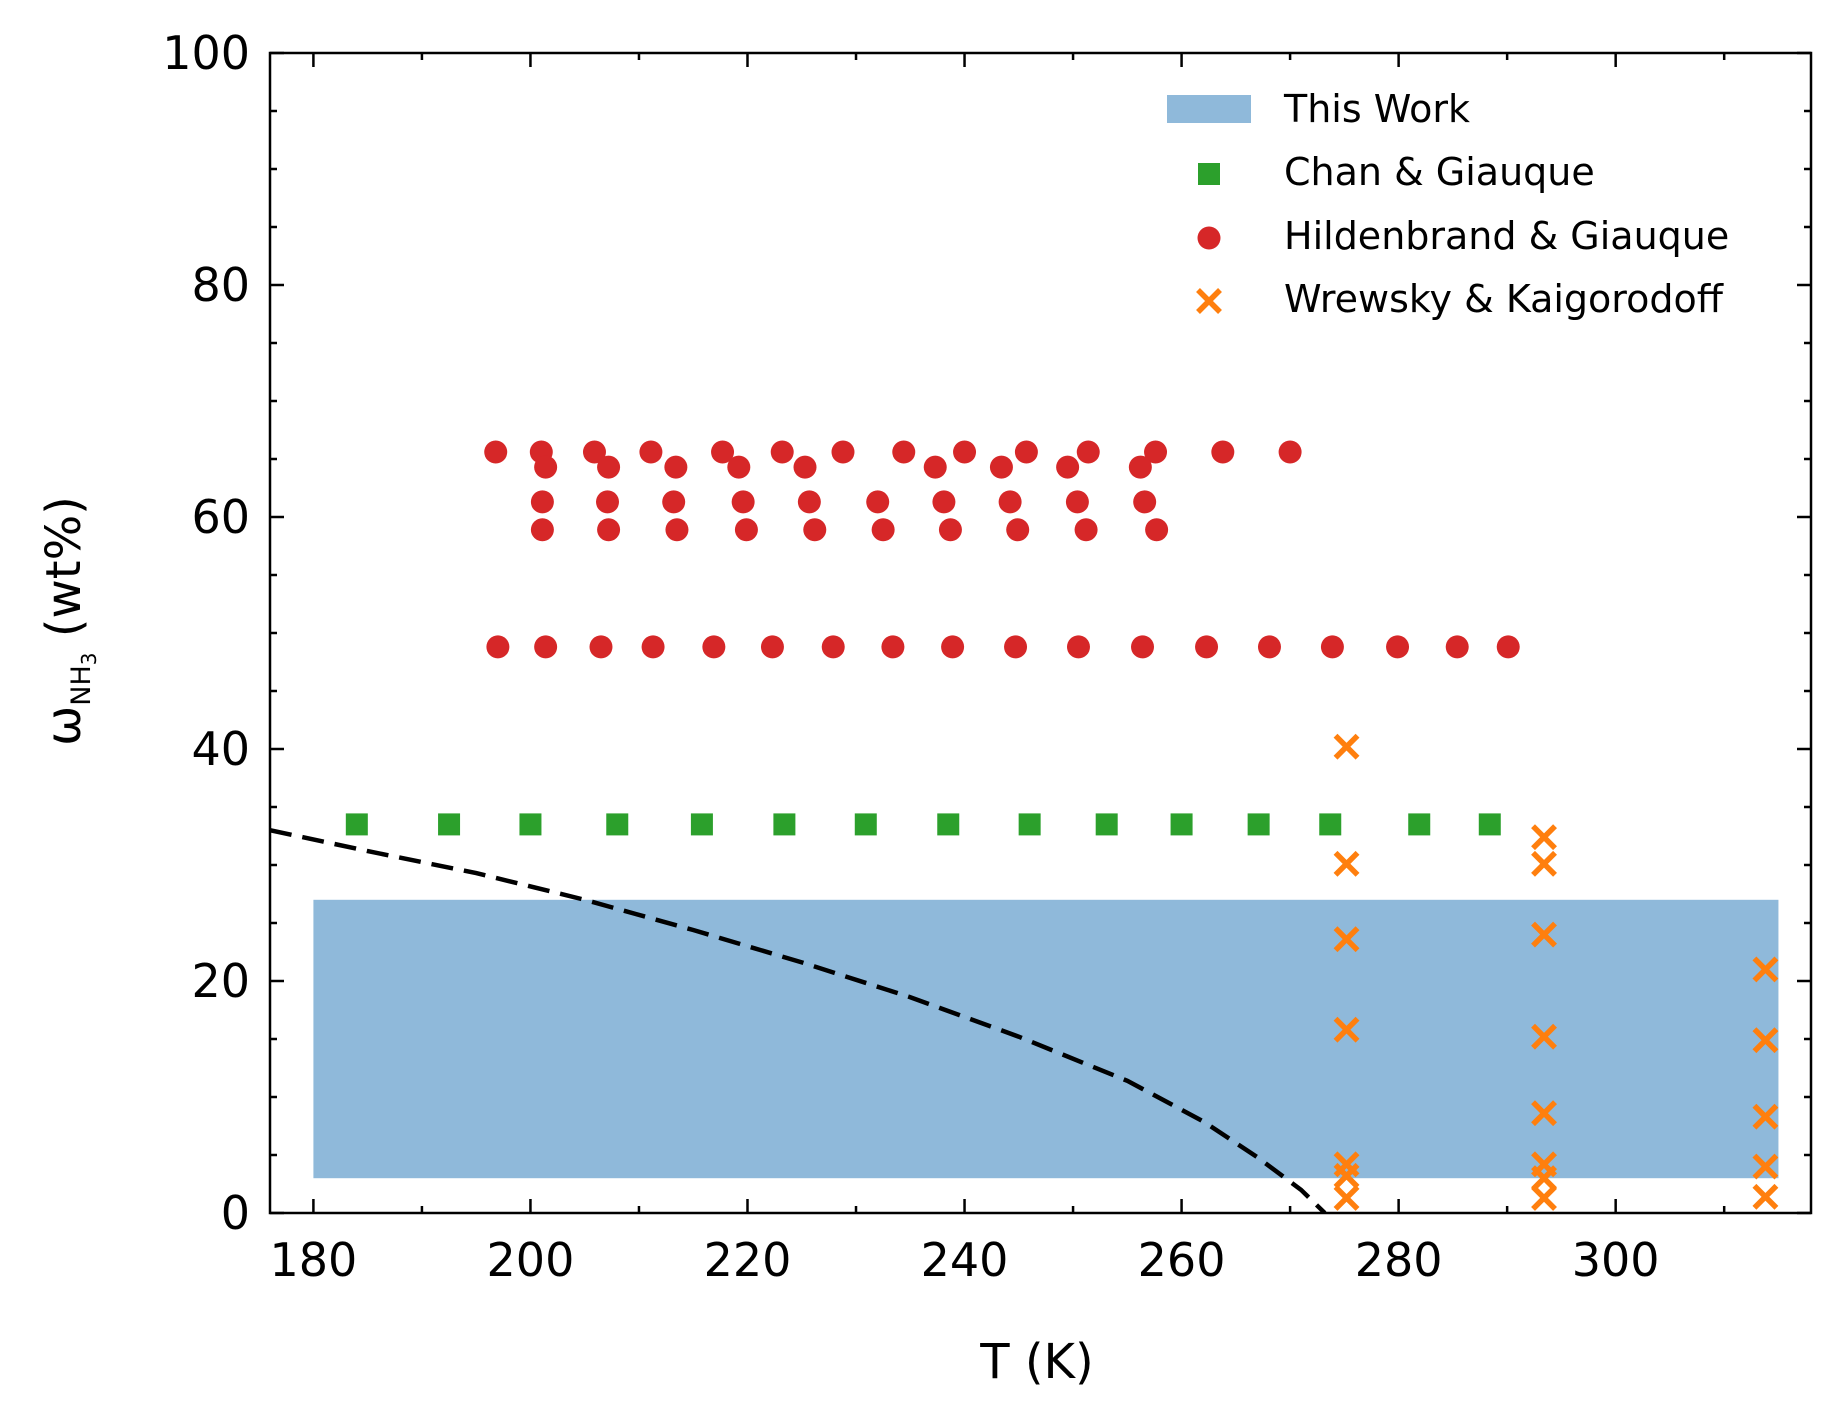 This screenshot has height=1414, width=1833. What do you see at coordinates (314, 1260) in the screenshot?
I see `x-tick-label: 180` at bounding box center [314, 1260].